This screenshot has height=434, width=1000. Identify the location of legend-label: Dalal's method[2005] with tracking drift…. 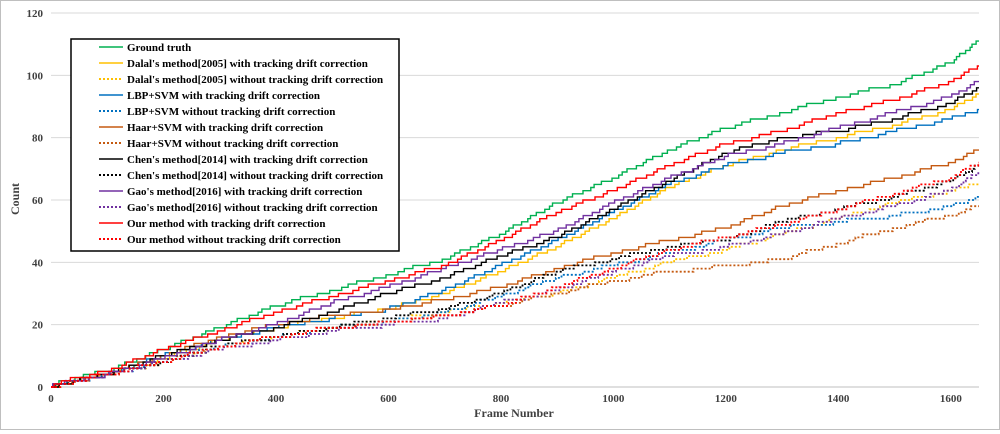
(247, 64).